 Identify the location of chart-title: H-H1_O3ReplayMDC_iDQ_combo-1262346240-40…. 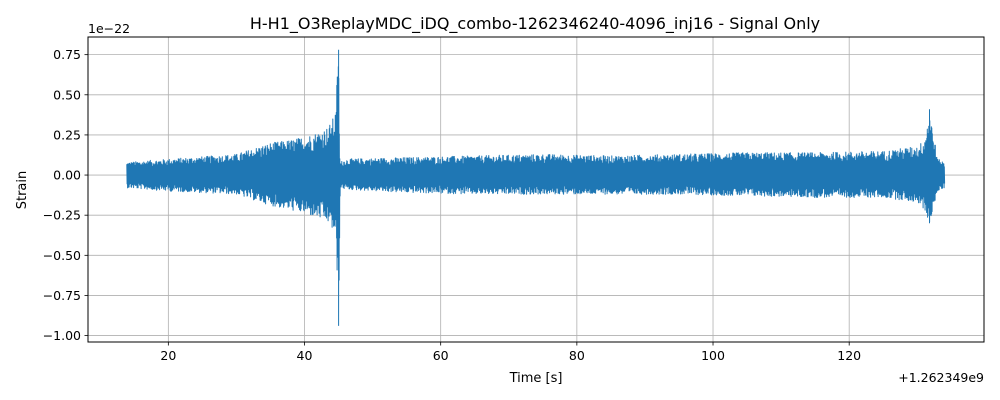
(535, 24).